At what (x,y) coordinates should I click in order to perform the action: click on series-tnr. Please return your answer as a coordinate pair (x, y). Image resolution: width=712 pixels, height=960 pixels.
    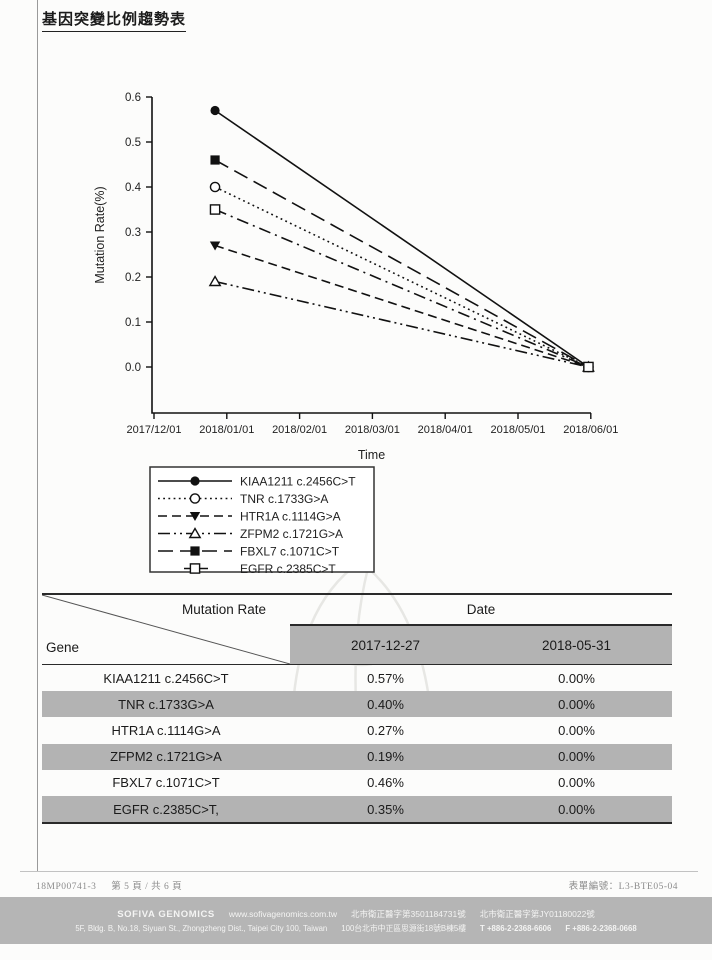
    Looking at the image, I should click on (401, 277).